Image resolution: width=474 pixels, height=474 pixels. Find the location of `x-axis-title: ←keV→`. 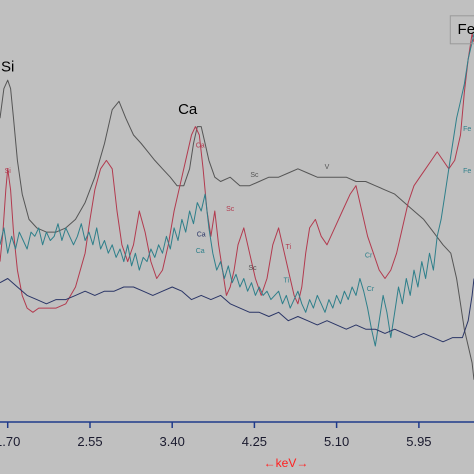

x-axis-title: ←keV→ is located at coordinates (286, 463).